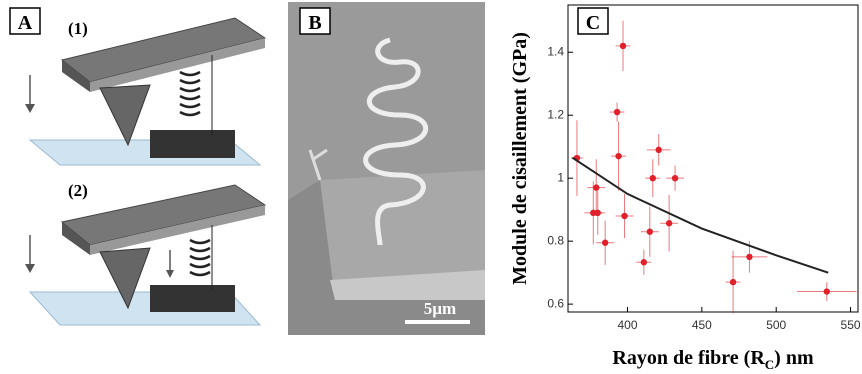 The height and width of the screenshot is (374, 862). I want to click on x-axis-label: Rayon de fibre (RC) nm, so click(713, 359).